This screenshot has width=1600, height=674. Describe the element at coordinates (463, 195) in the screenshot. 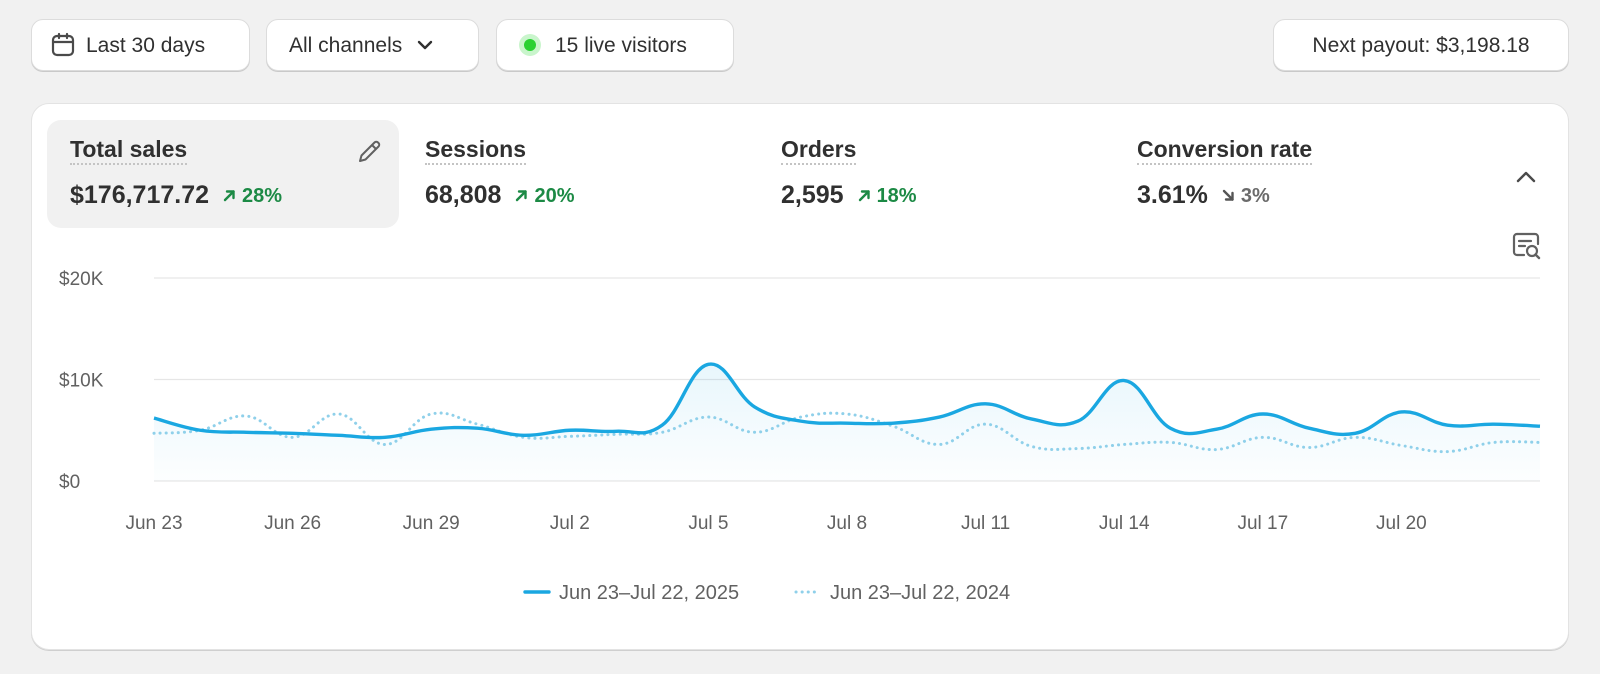

I see `metric-value-text: 68,808` at that location.